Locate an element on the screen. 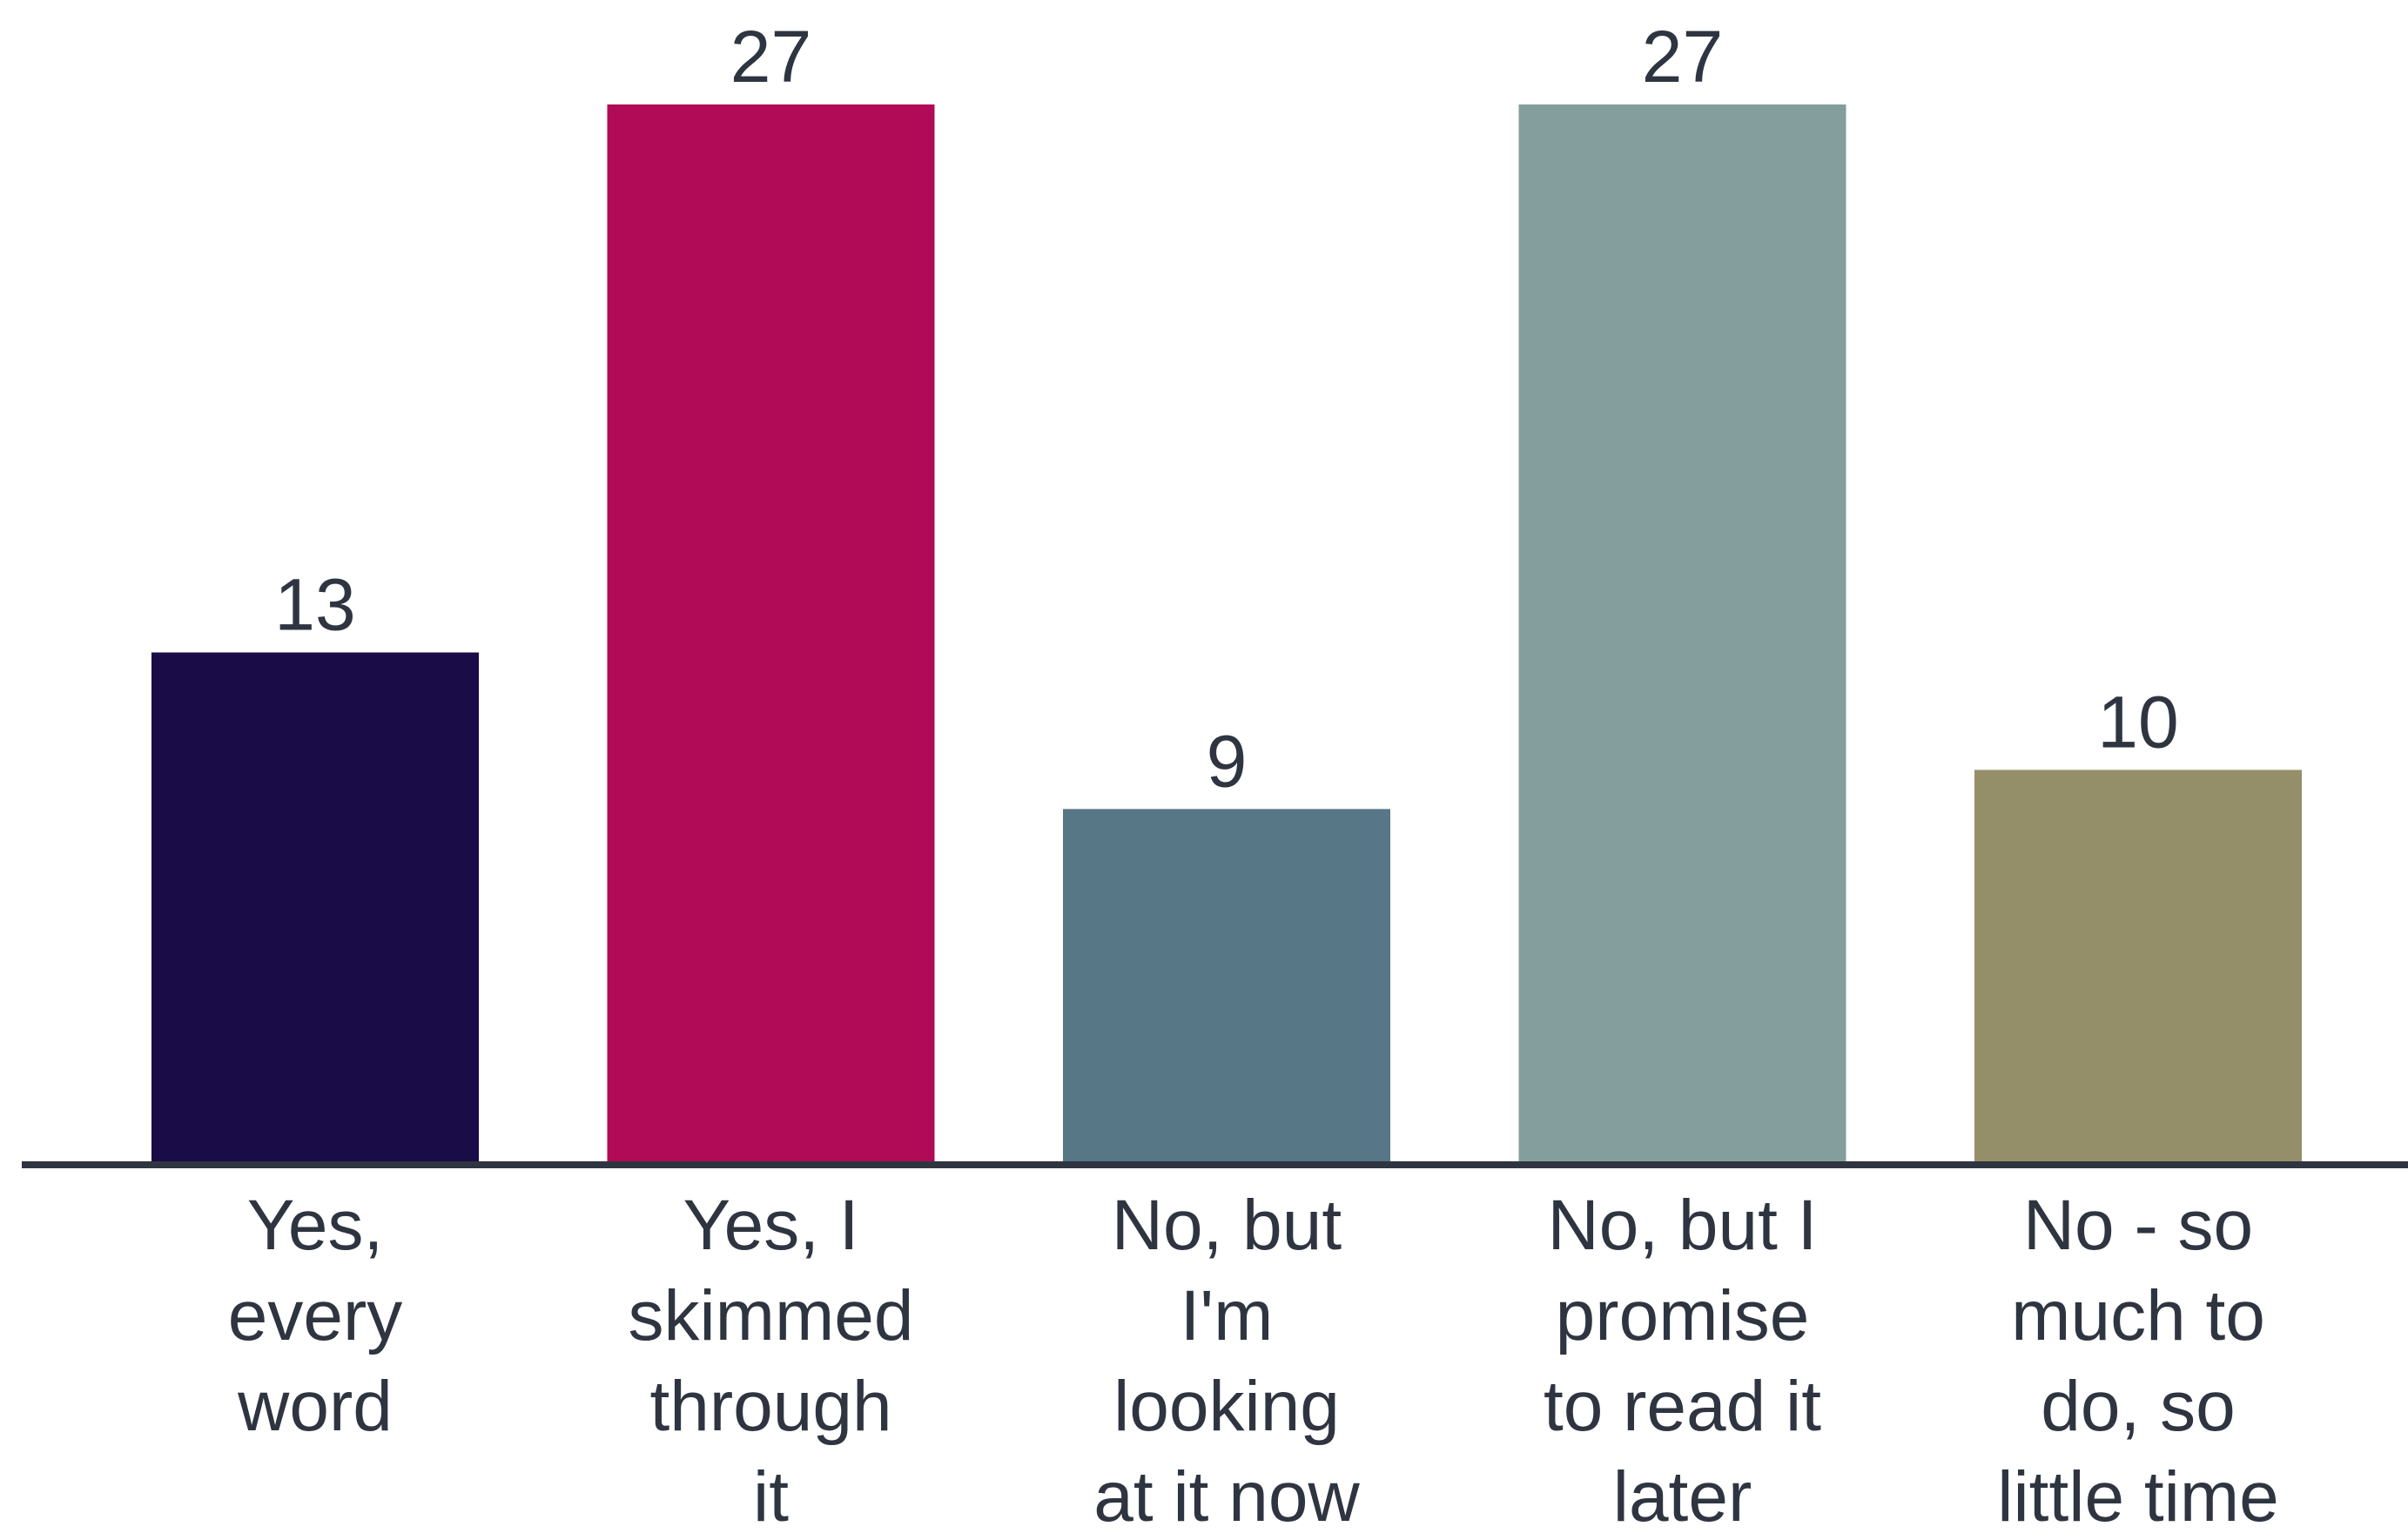  category-label-2: Yes, I skimmed through it is located at coordinates (770, 1361).